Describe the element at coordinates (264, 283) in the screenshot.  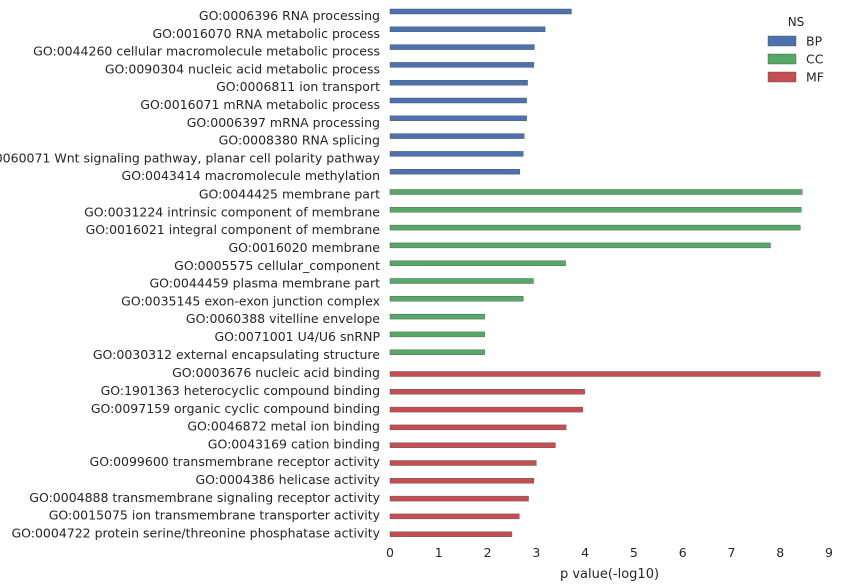
I see `category-label: GO:0044459 plasma membrane part` at that location.